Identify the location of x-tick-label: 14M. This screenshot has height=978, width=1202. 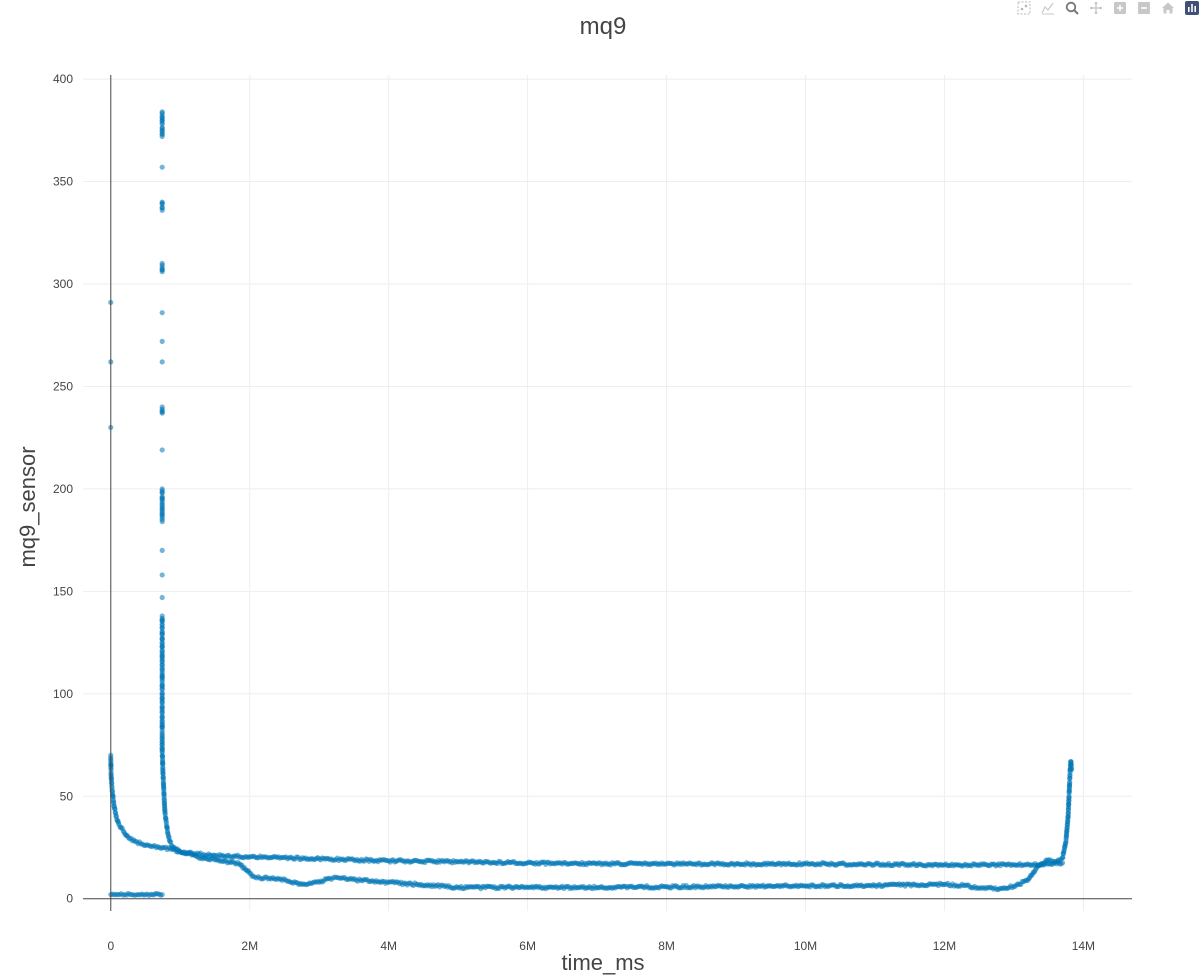
(1083, 946).